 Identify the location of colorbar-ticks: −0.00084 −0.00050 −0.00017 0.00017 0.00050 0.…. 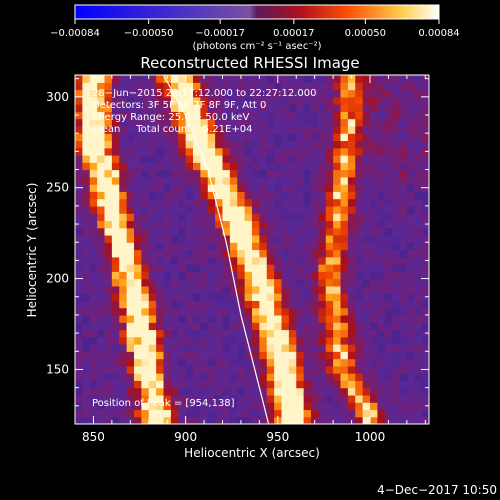
(255, 29).